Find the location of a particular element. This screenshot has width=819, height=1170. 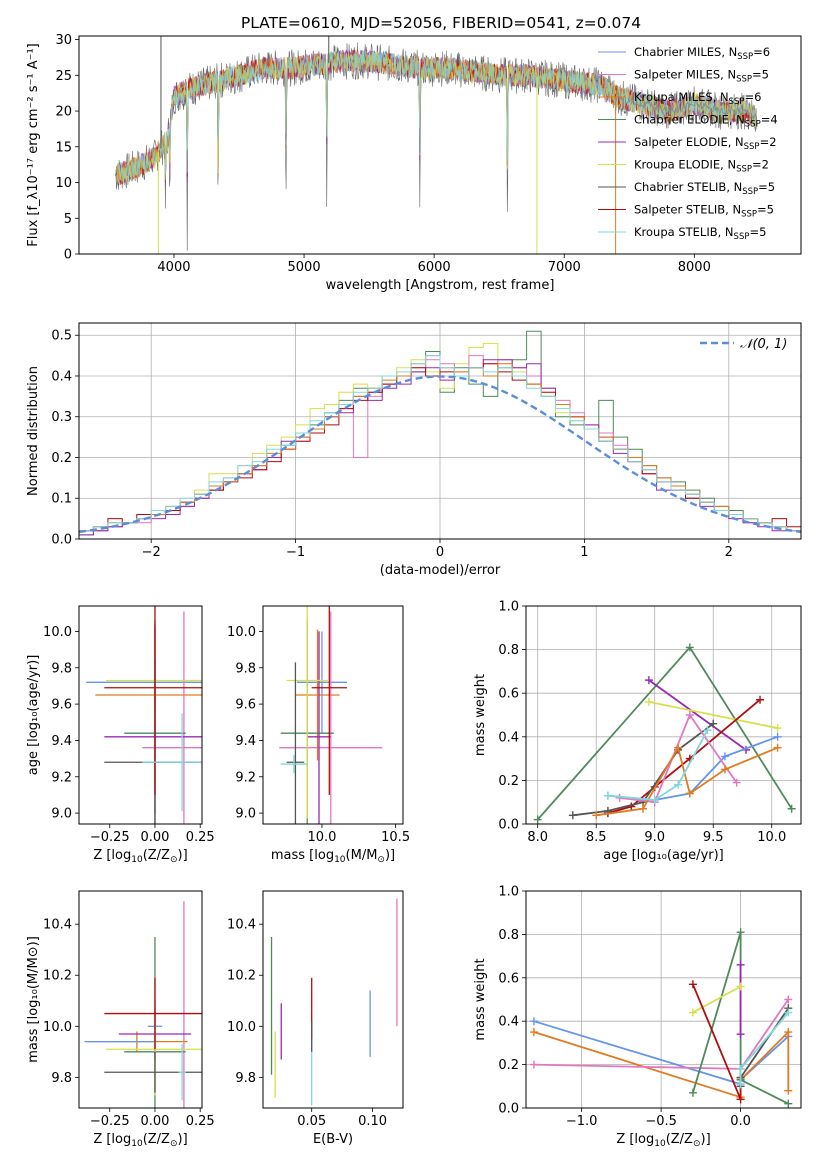

y-tick-label: 30 is located at coordinates (63, 40).